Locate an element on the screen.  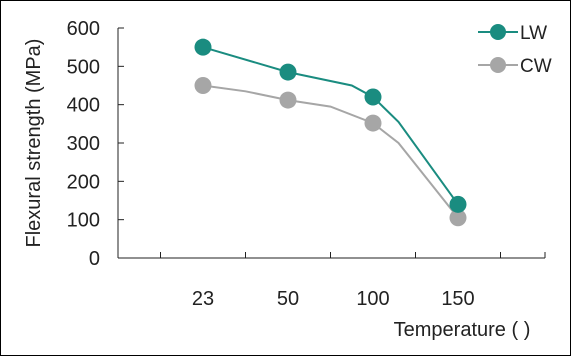
y-tick-label: 600 is located at coordinates (83, 29).